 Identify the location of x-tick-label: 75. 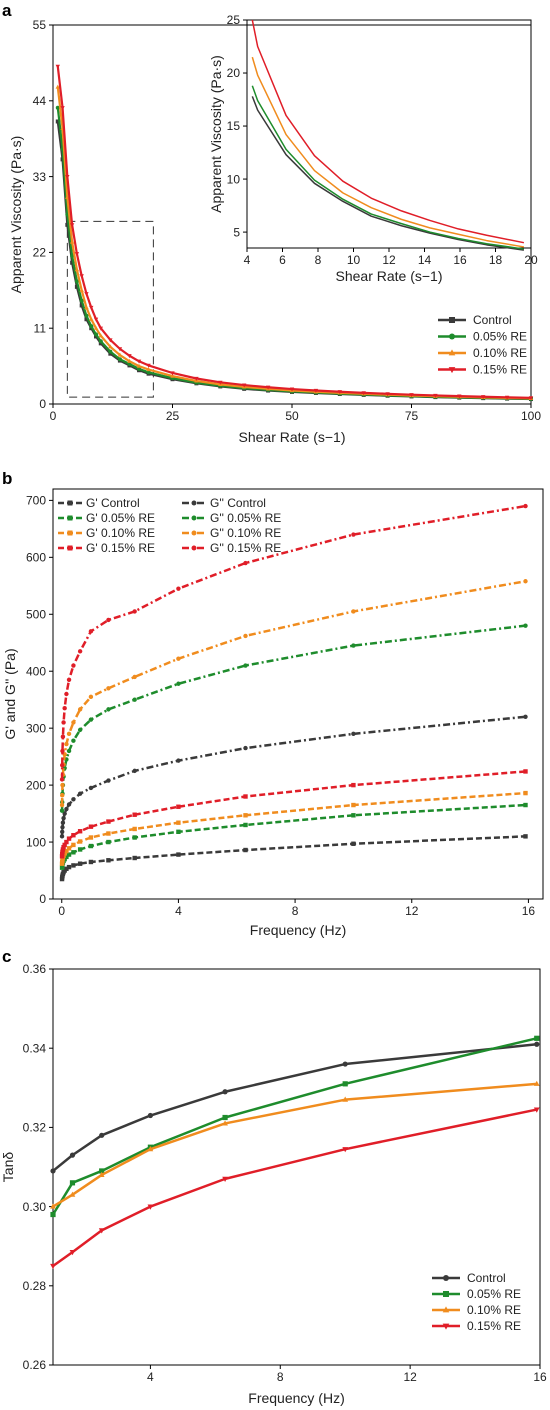
(412, 416).